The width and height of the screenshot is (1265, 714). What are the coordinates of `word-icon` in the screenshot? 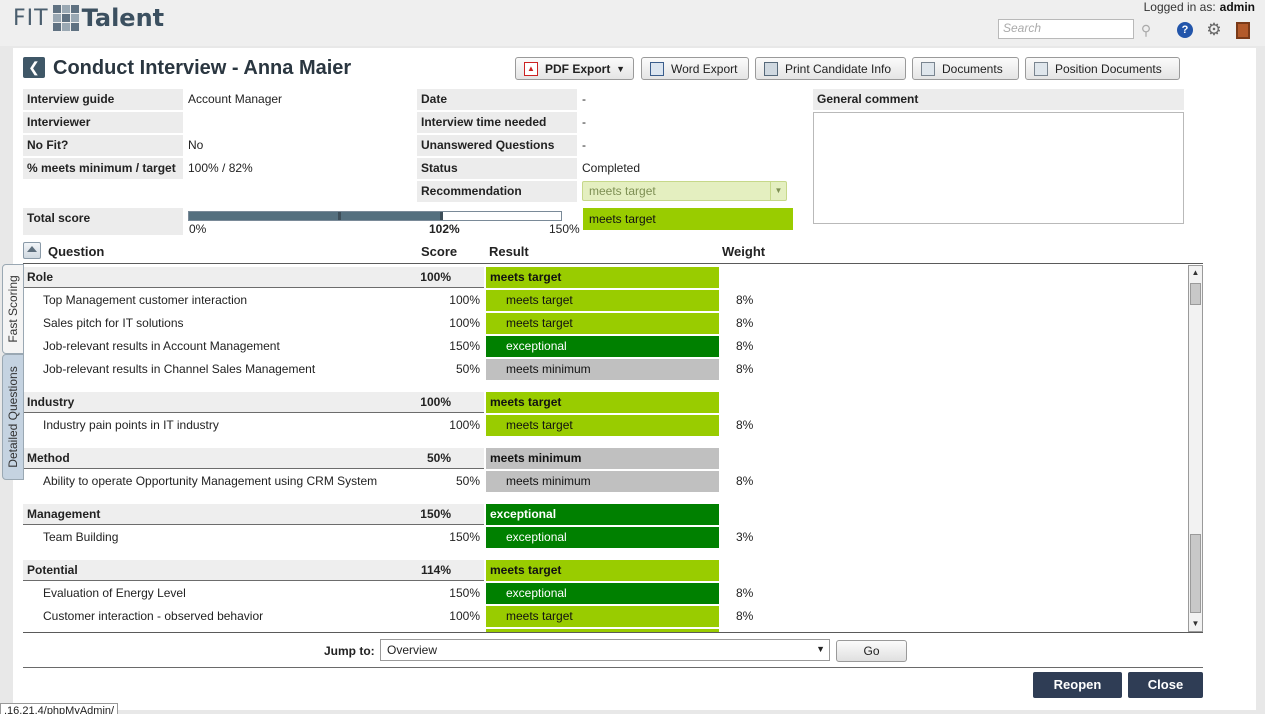 It's located at (657, 68).